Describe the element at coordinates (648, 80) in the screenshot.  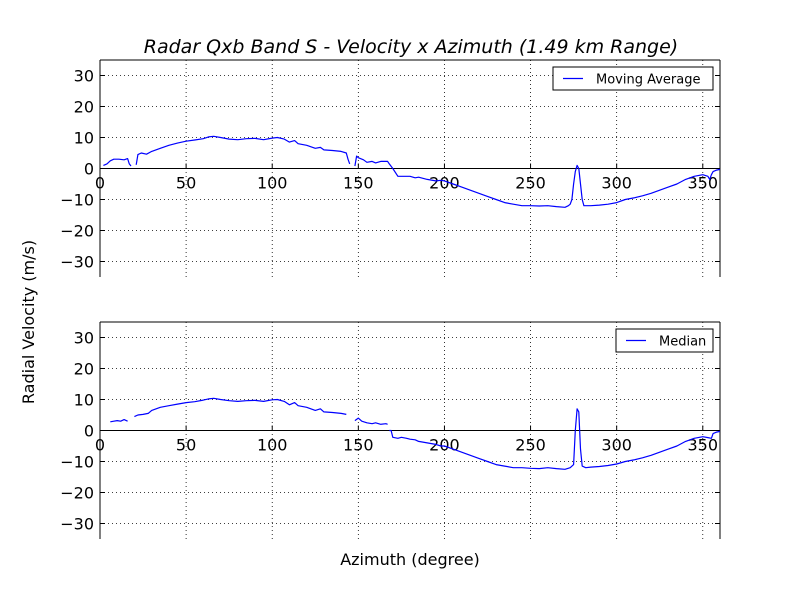
I see `legend-label: Moving Average` at that location.